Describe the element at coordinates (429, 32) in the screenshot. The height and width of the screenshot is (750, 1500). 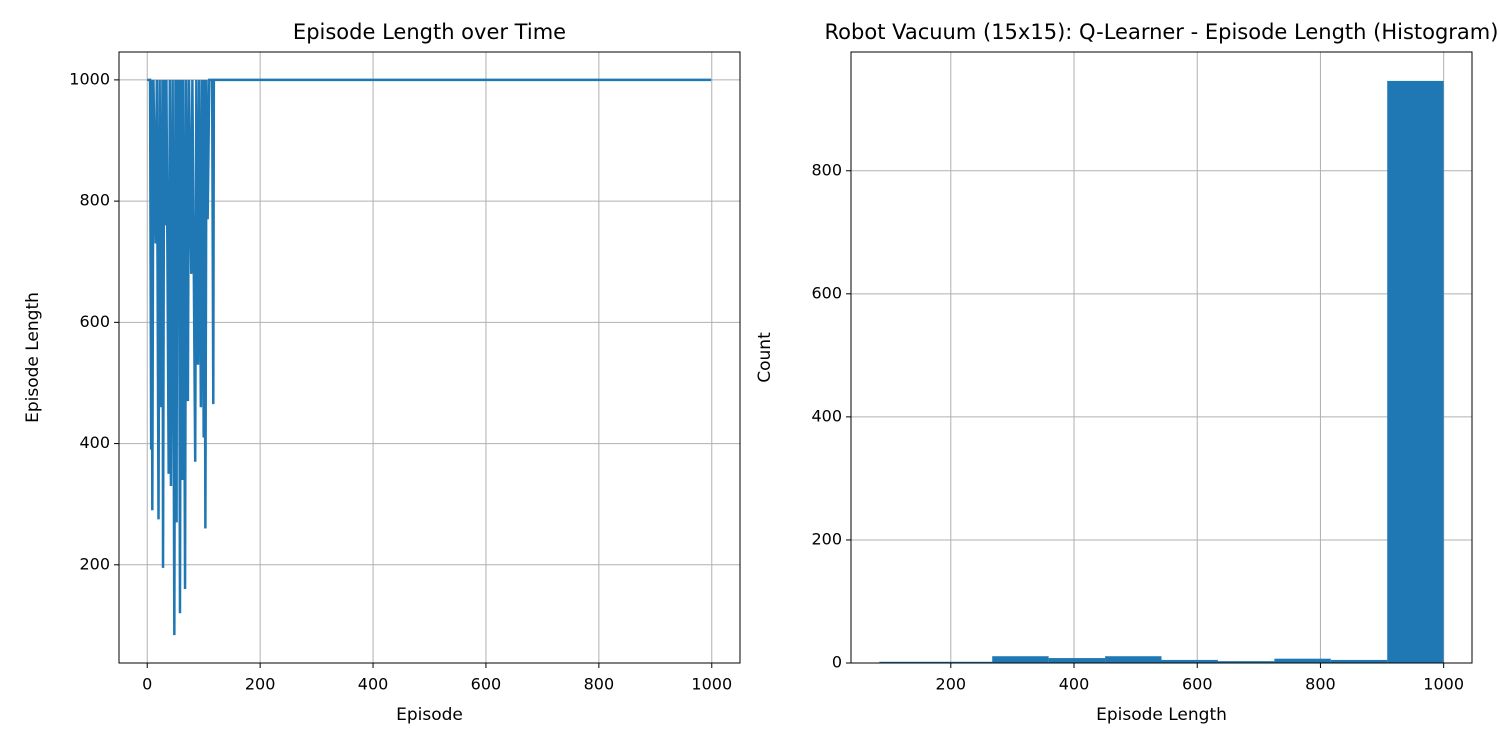
I see `chart-title: Episode Length over Time` at that location.